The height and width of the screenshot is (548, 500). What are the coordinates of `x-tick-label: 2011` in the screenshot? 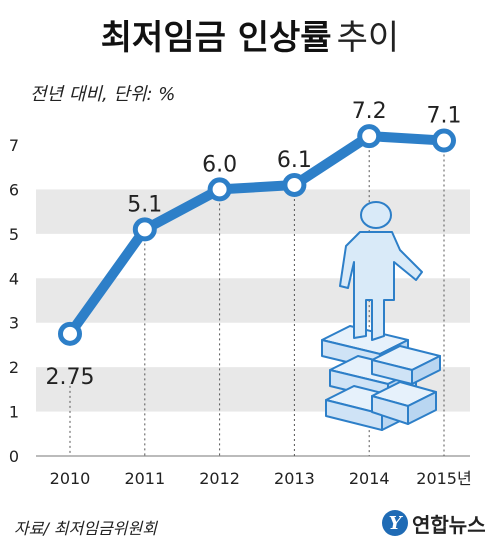 It's located at (144, 478).